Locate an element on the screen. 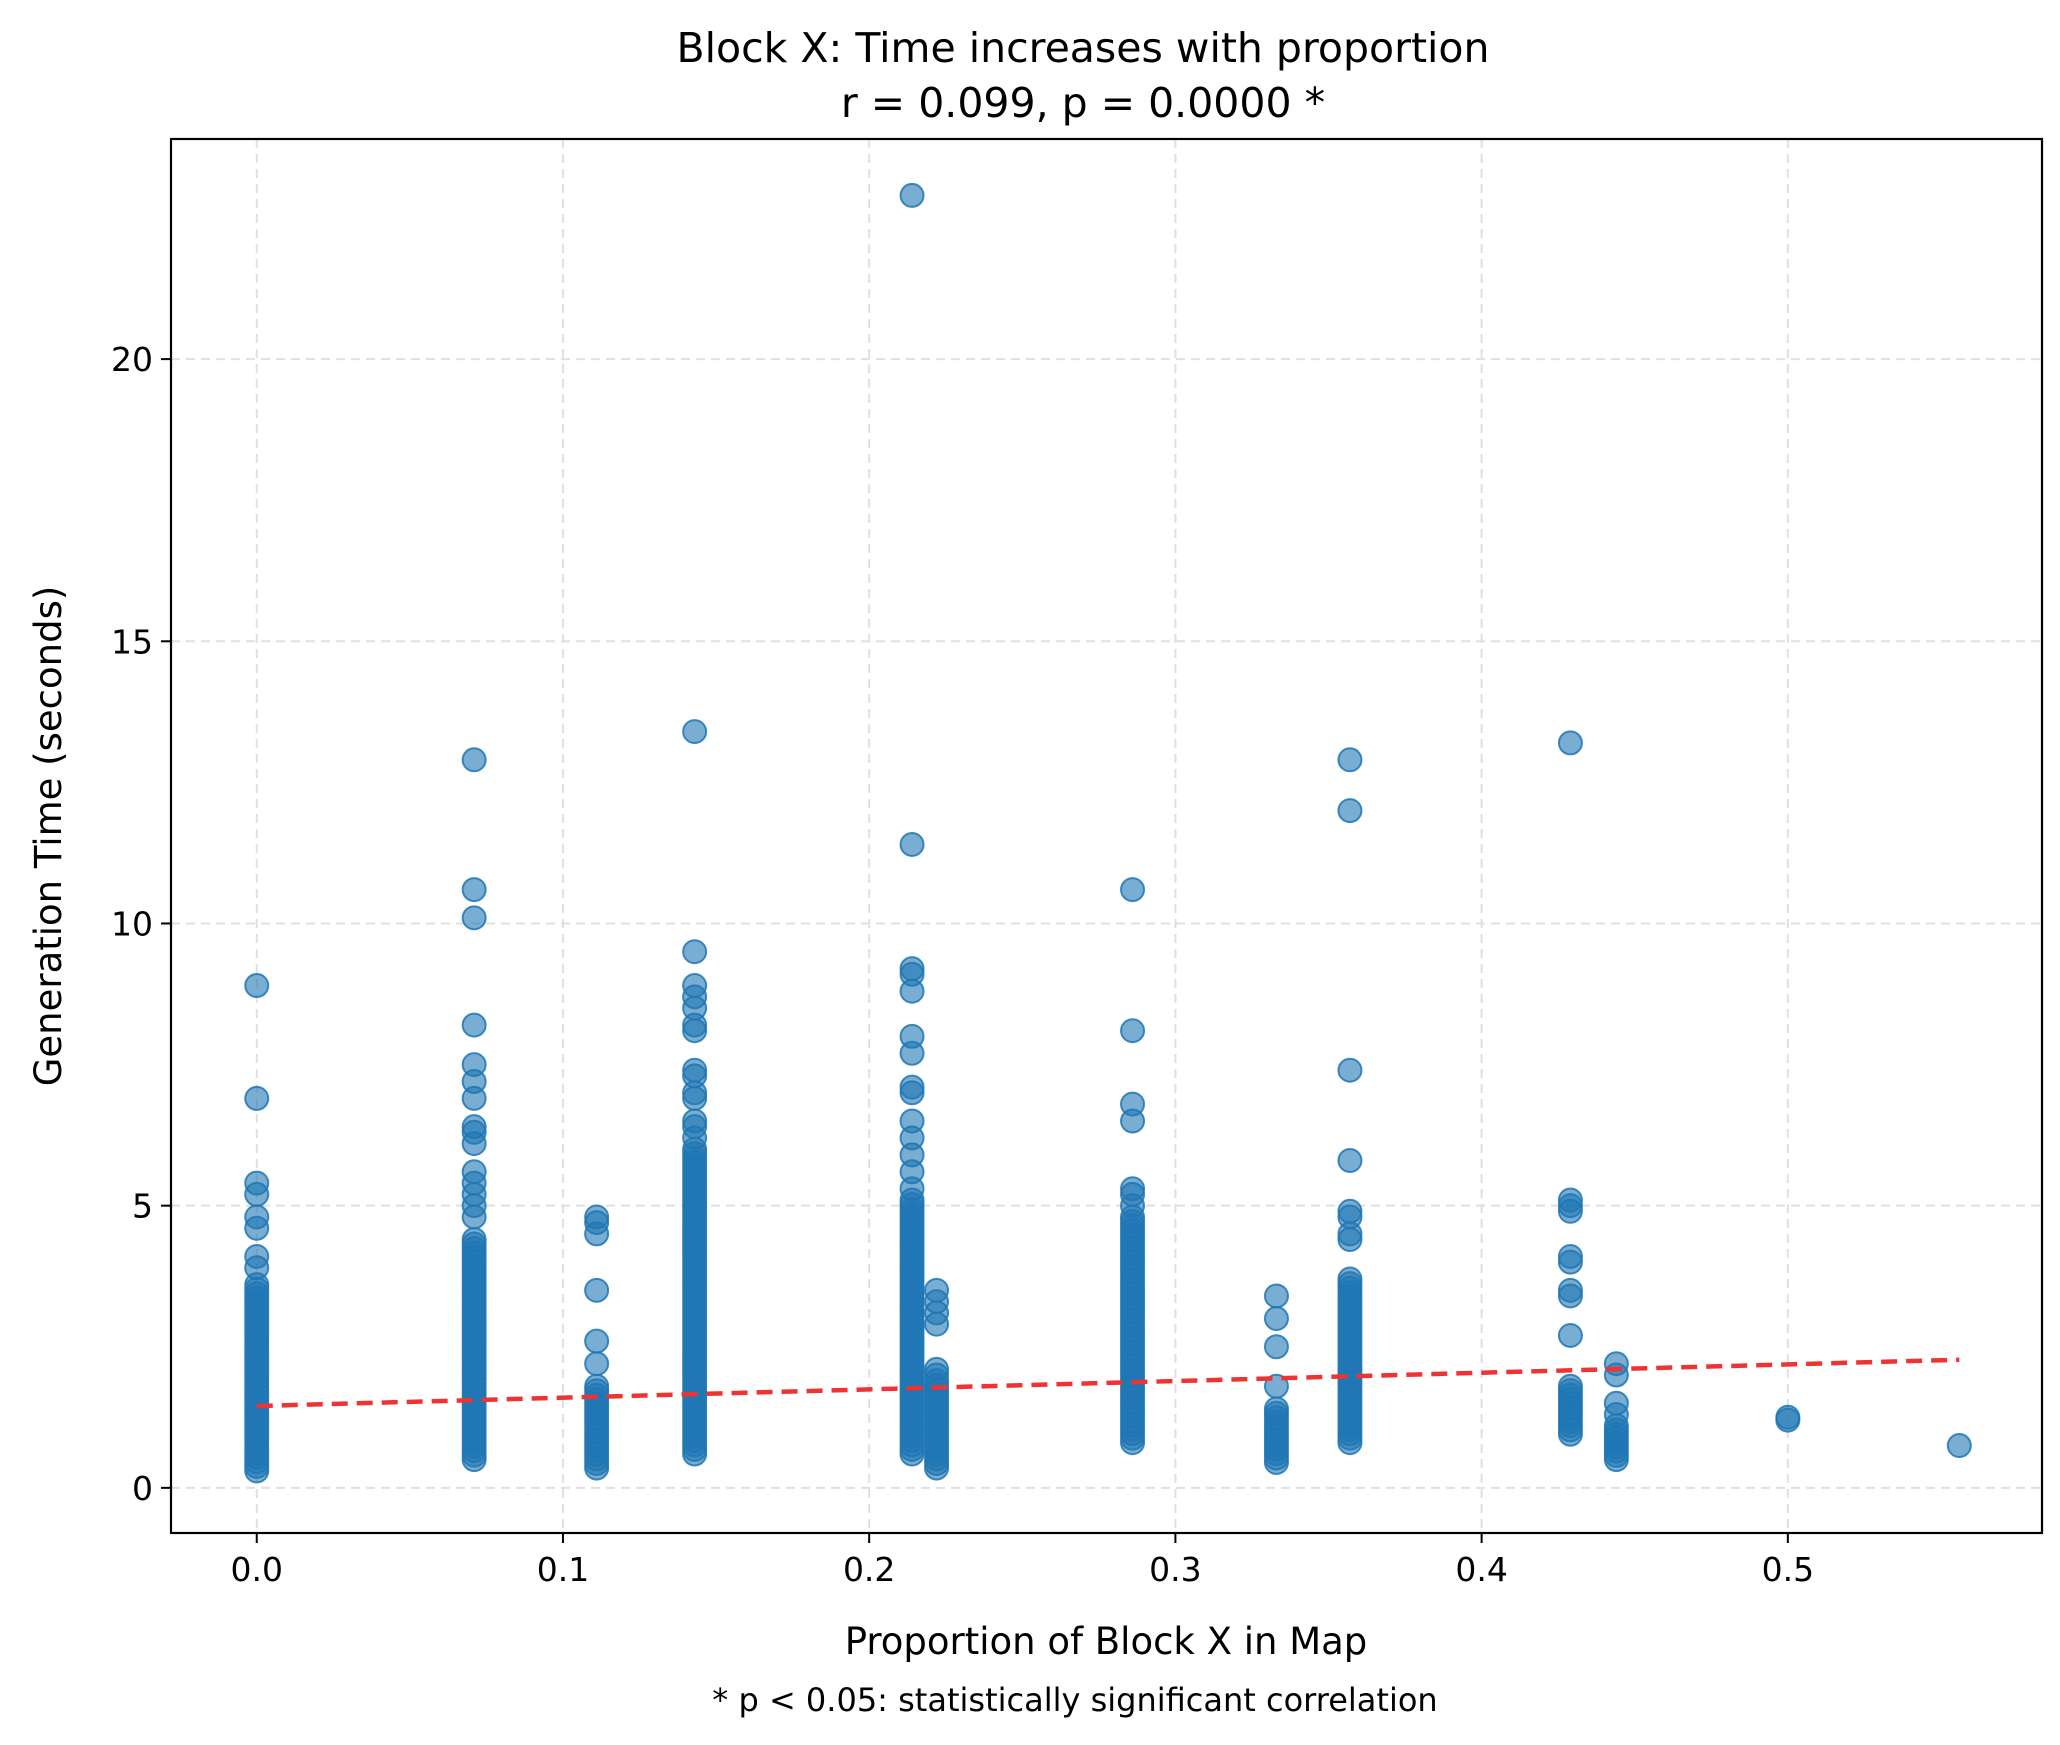 Image resolution: width=2060 pixels, height=1745 pixels. y-axis-label: Generation Time (seconds) is located at coordinates (48, 836).